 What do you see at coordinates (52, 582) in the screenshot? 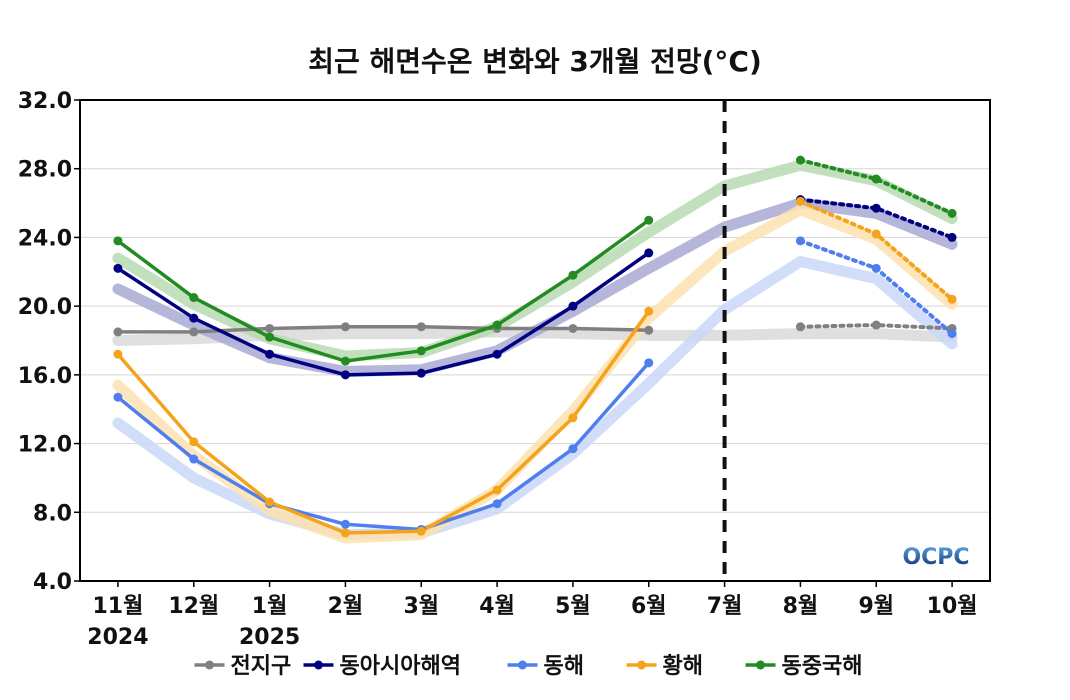
I see `y-tick-label: 4.0` at bounding box center [52, 582].